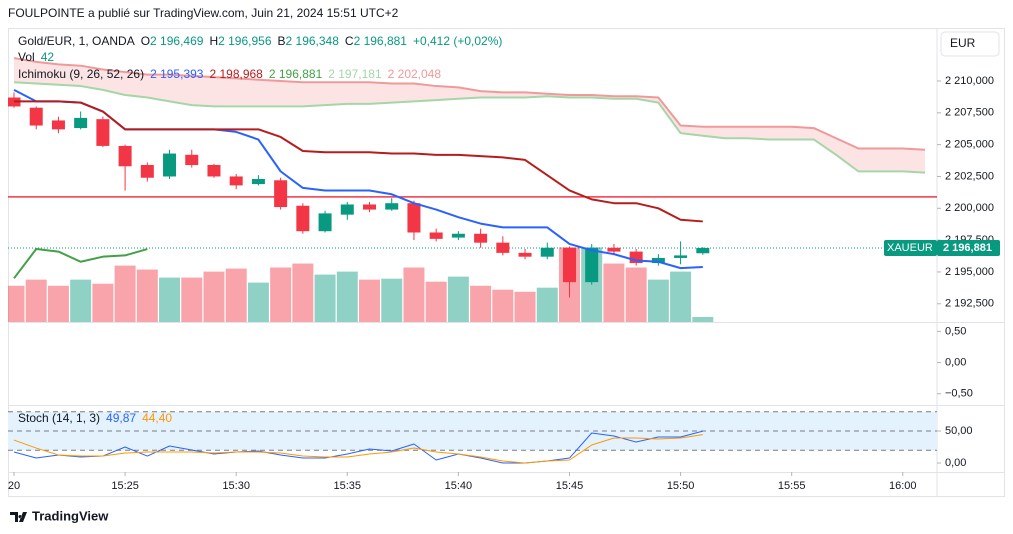  What do you see at coordinates (125, 486) in the screenshot?
I see `x-tick-label: 15:25` at bounding box center [125, 486].